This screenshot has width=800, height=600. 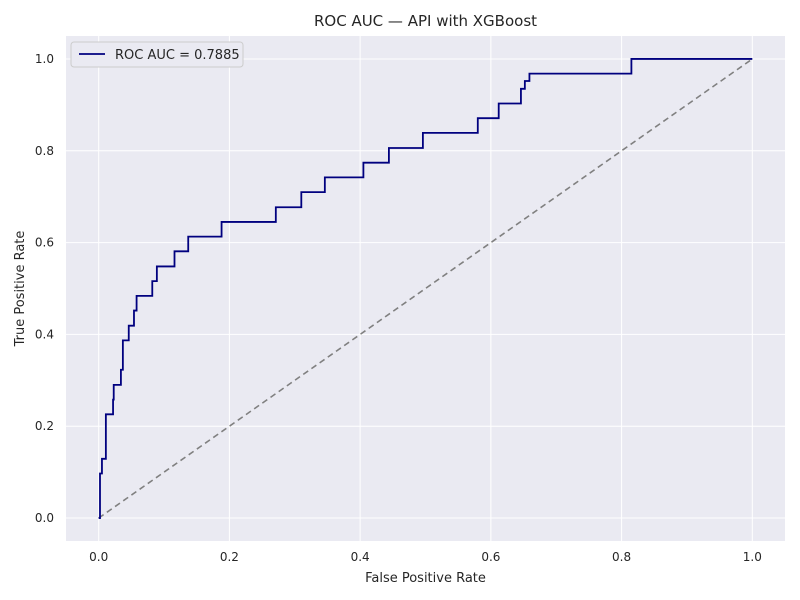 I want to click on y-tick-label: 1.0, so click(x=44, y=59).